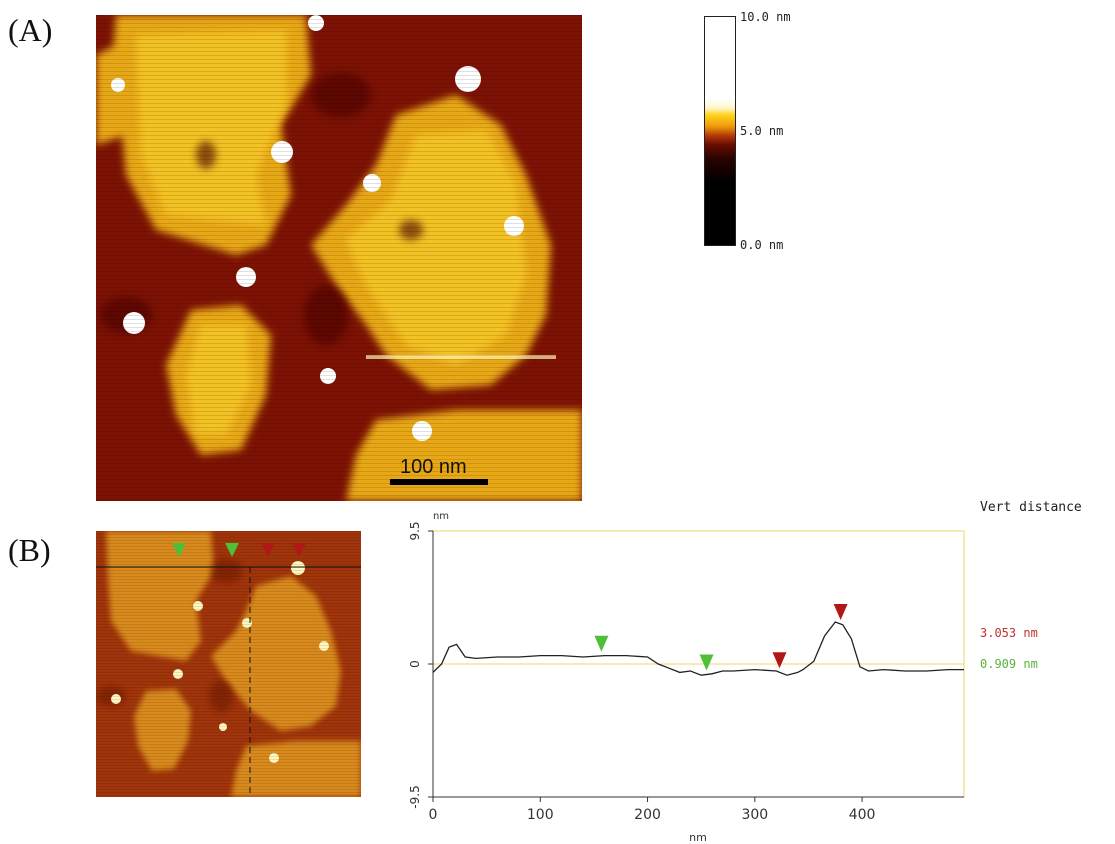 This screenshot has width=1115, height=844. I want to click on panel-label-a: (A), so click(30, 30).